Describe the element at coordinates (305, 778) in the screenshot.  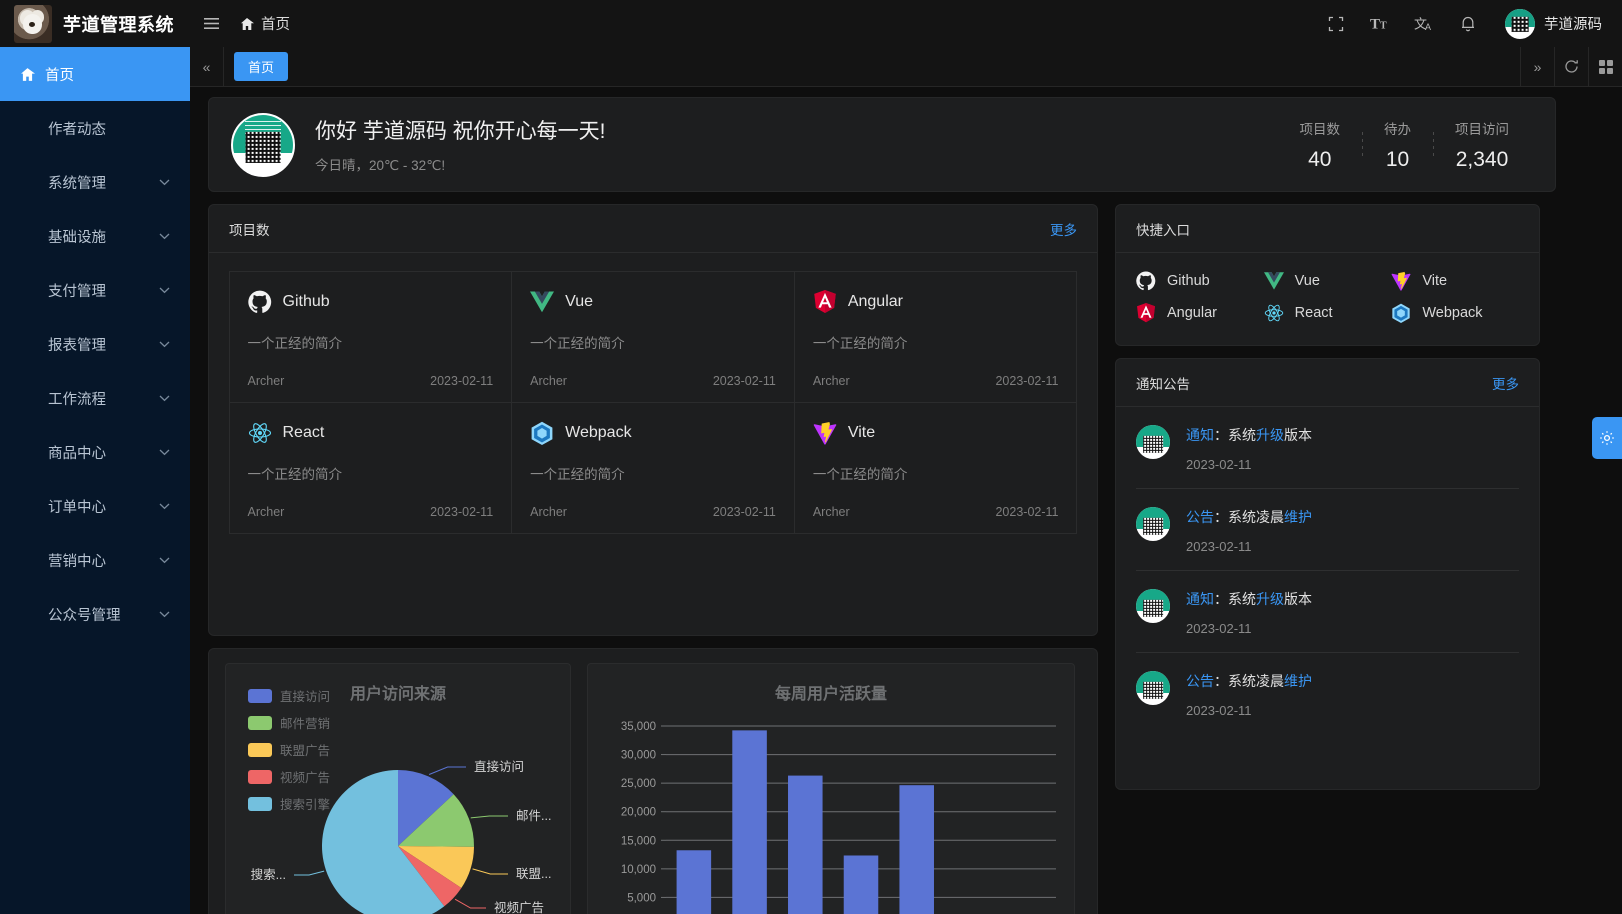
I see `pie-legend-label: 视频广告` at that location.